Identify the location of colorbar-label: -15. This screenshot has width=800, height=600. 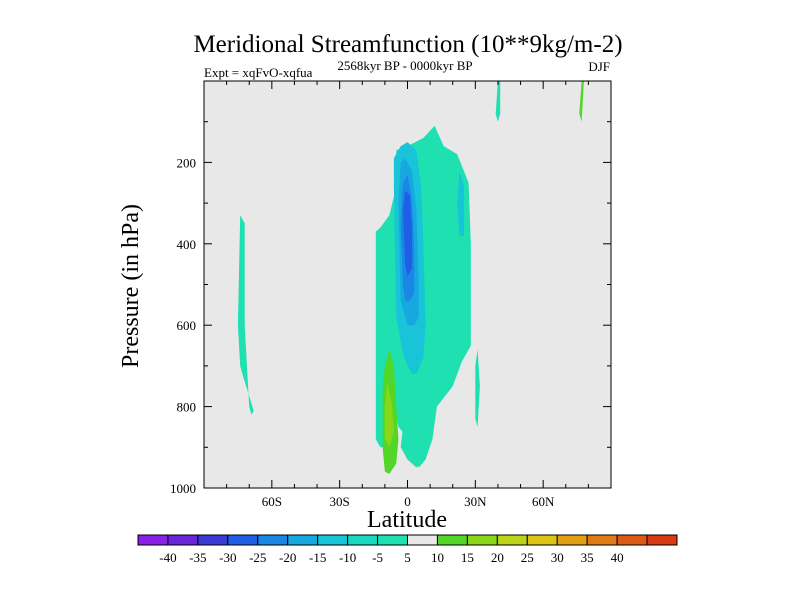
(317, 557).